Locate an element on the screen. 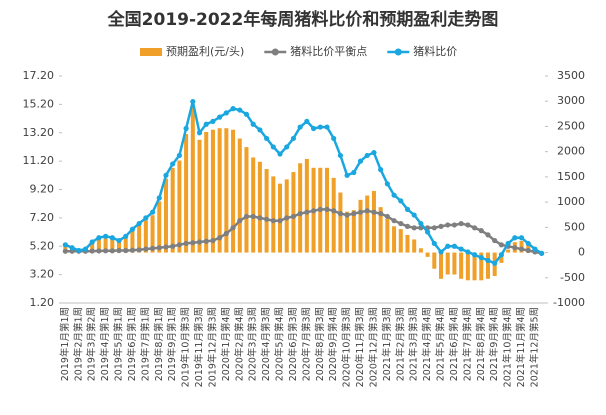  y2-tick-label: -1000 is located at coordinates (569, 302).